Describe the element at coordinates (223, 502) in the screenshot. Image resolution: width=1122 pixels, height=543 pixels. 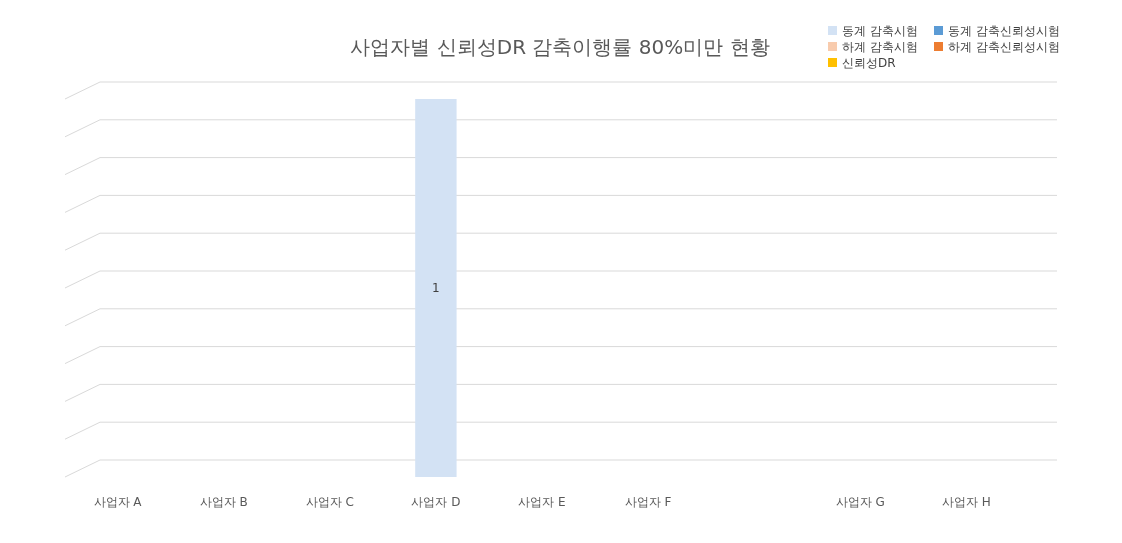
I see `x-tick-label: 사업자 B` at that location.